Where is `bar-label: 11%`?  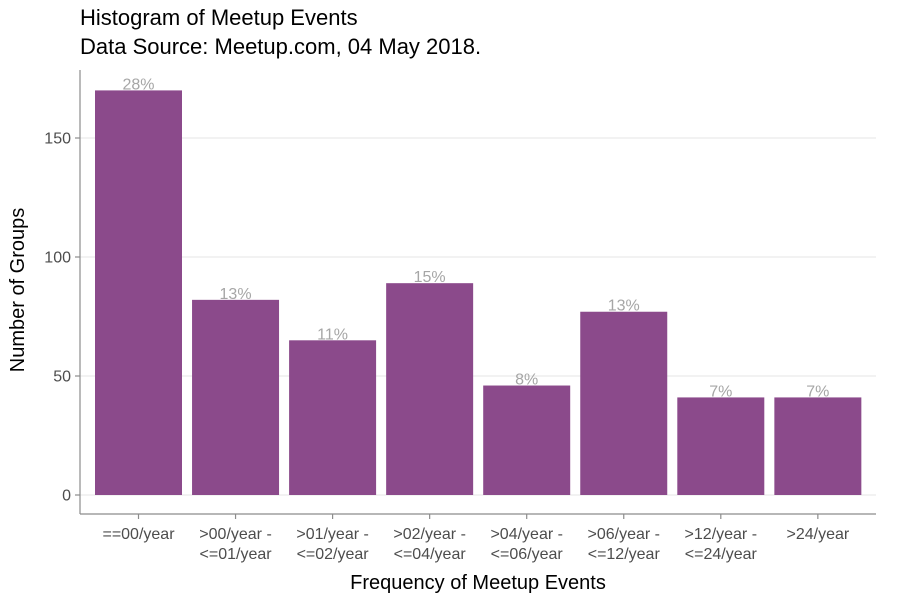
bar-label: 11% is located at coordinates (332, 334).